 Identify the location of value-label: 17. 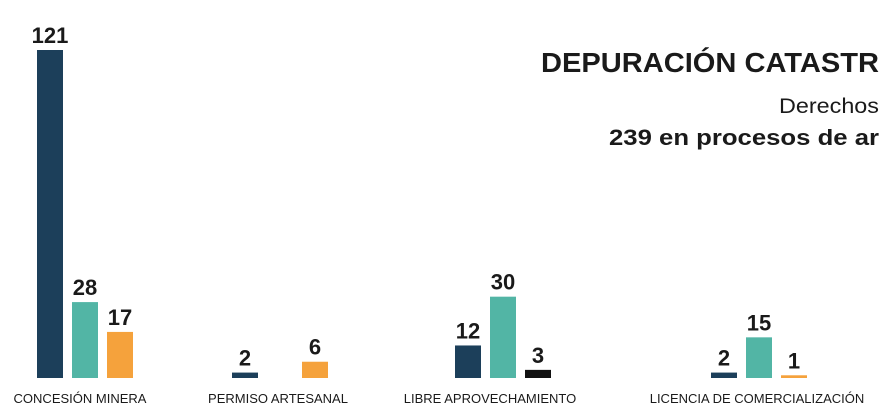
(120, 317).